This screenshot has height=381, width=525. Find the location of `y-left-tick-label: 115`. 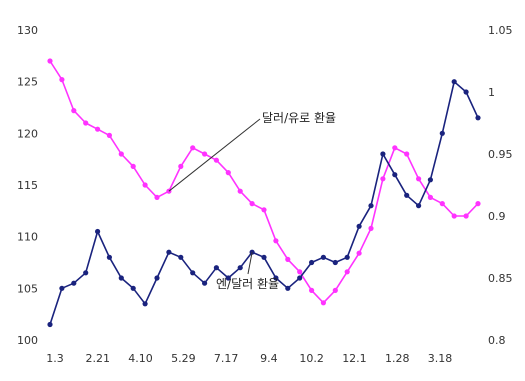

y-left-tick-label: 115 is located at coordinates (27, 185).